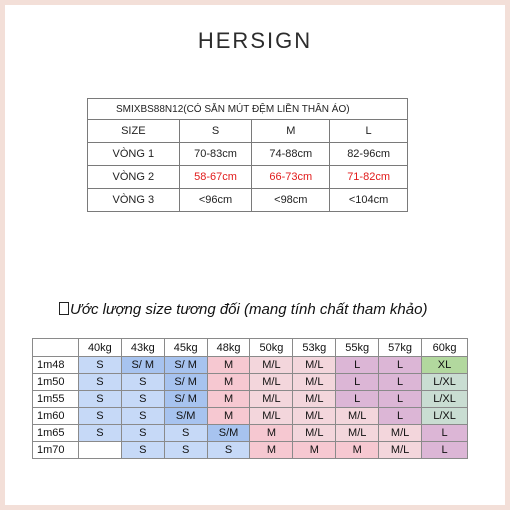 This screenshot has width=510, height=510. Describe the element at coordinates (271, 347) in the screenshot. I see `weight-header: 50kg` at that location.